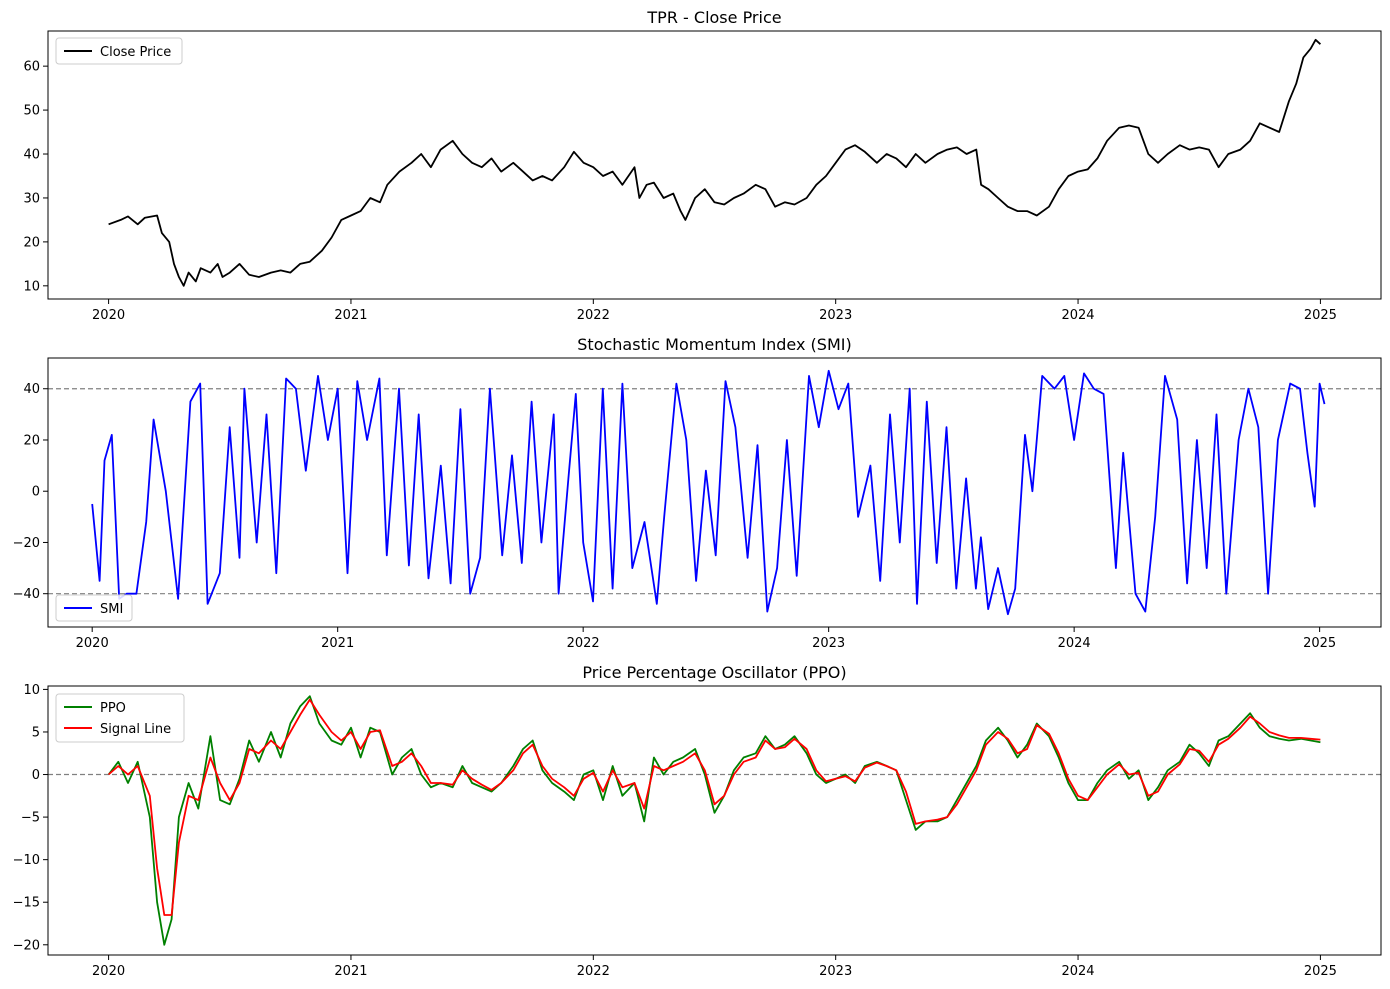 The height and width of the screenshot is (989, 1390). Describe the element at coordinates (135, 52) in the screenshot. I see `legend-label: Close Price` at that location.